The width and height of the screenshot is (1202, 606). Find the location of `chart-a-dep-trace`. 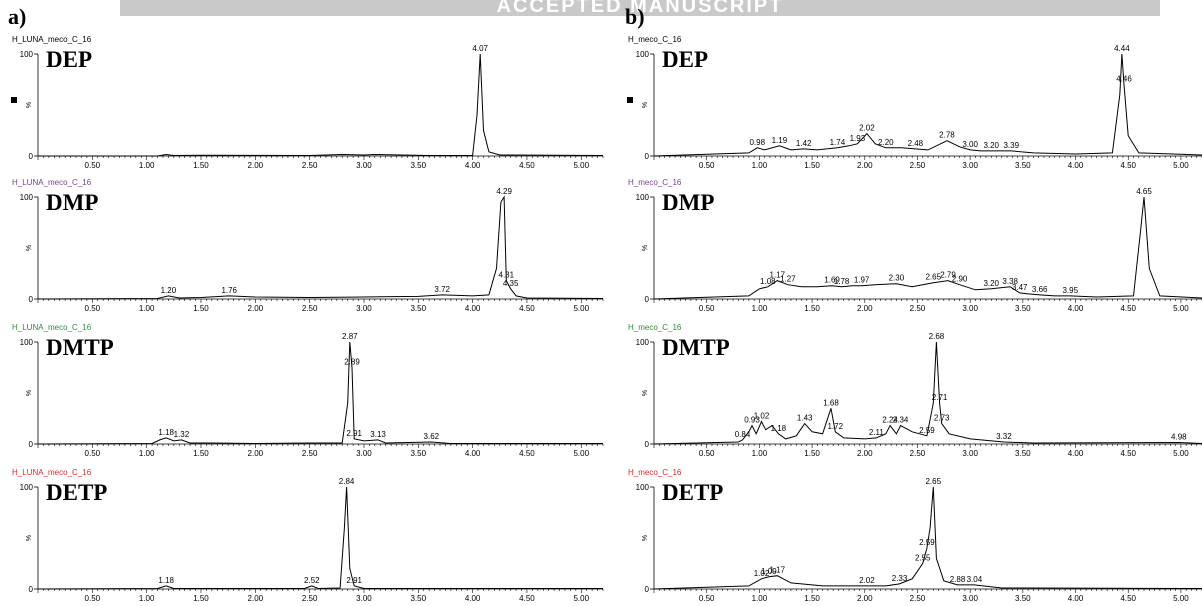

chart-a-dep-trace is located at coordinates (321, 105).